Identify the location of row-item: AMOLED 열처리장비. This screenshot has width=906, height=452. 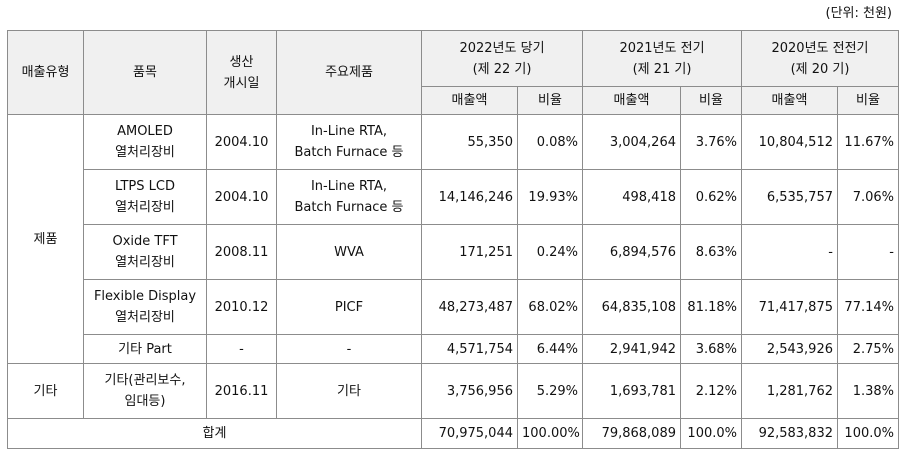
(145, 142).